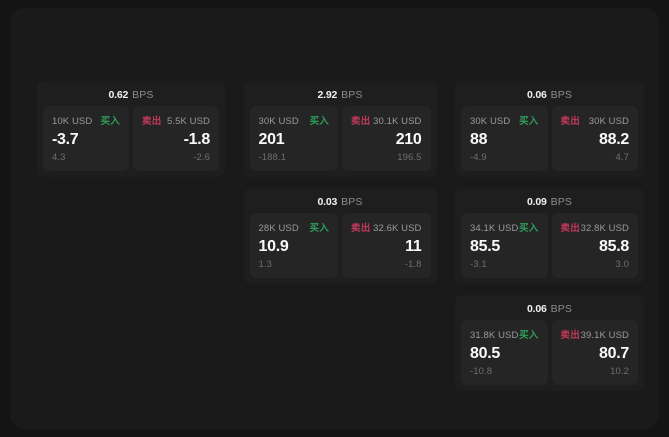  I want to click on buy-delta: -3.1, so click(478, 264).